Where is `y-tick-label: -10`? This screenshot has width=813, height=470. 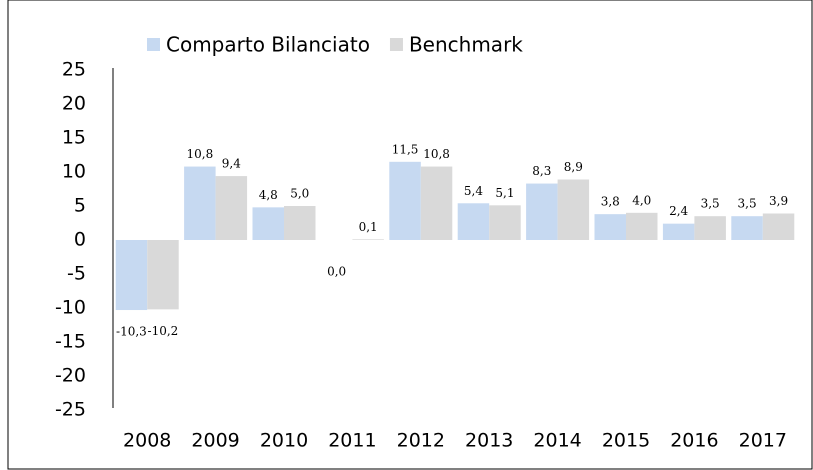
y-tick-label: -10 is located at coordinates (70, 308).